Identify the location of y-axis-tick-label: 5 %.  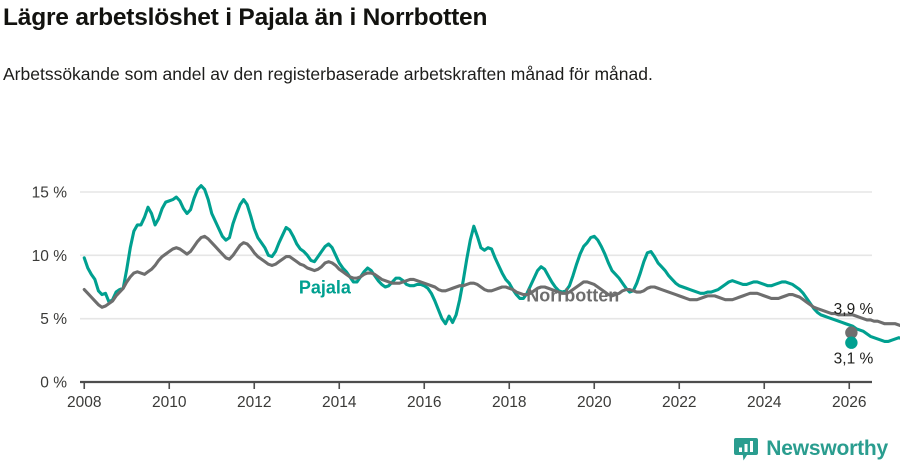
(53, 319).